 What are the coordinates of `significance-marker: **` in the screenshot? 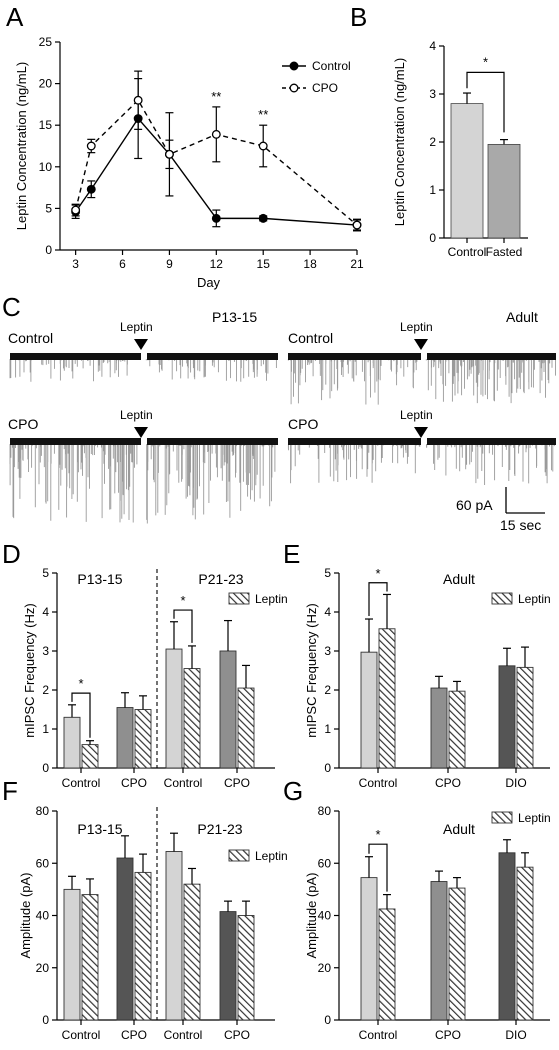 It's located at (263, 114).